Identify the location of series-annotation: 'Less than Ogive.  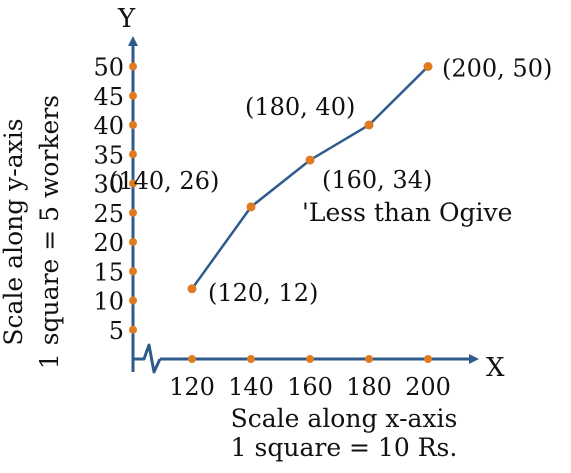
(407, 212).